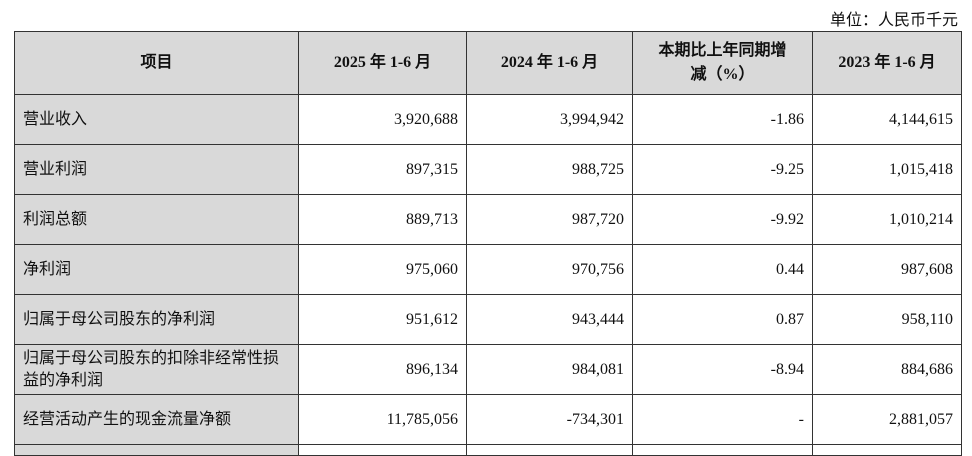 The height and width of the screenshot is (456, 972). What do you see at coordinates (156, 369) in the screenshot?
I see `row-label: 归属于母公司股东的扣除非经常性损益的净利润` at bounding box center [156, 369].